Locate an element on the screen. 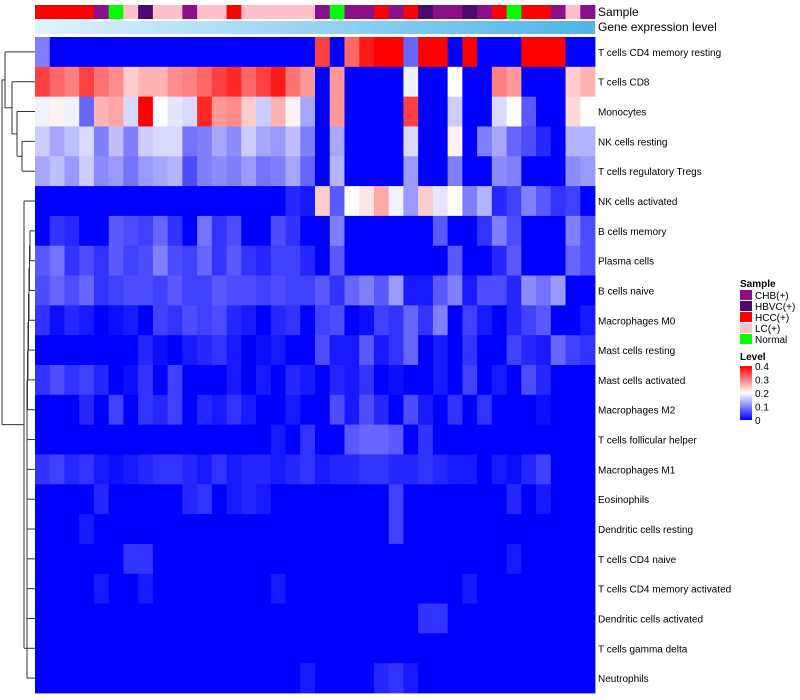  row-label: T cells CD4 memory activated is located at coordinates (664, 590).